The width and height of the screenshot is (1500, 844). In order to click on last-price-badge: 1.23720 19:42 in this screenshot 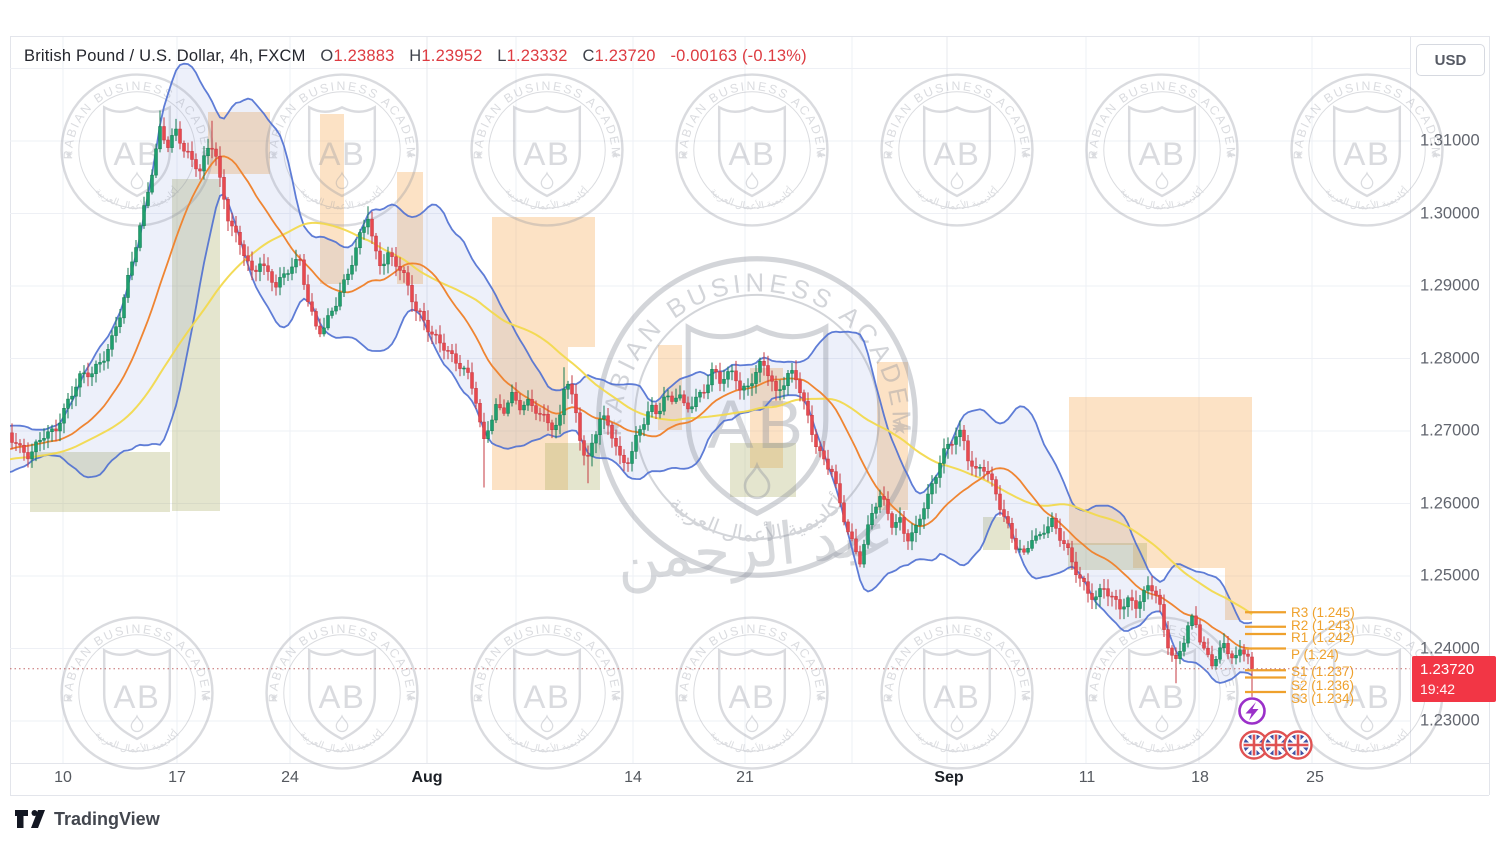, I will do `click(1454, 679)`.